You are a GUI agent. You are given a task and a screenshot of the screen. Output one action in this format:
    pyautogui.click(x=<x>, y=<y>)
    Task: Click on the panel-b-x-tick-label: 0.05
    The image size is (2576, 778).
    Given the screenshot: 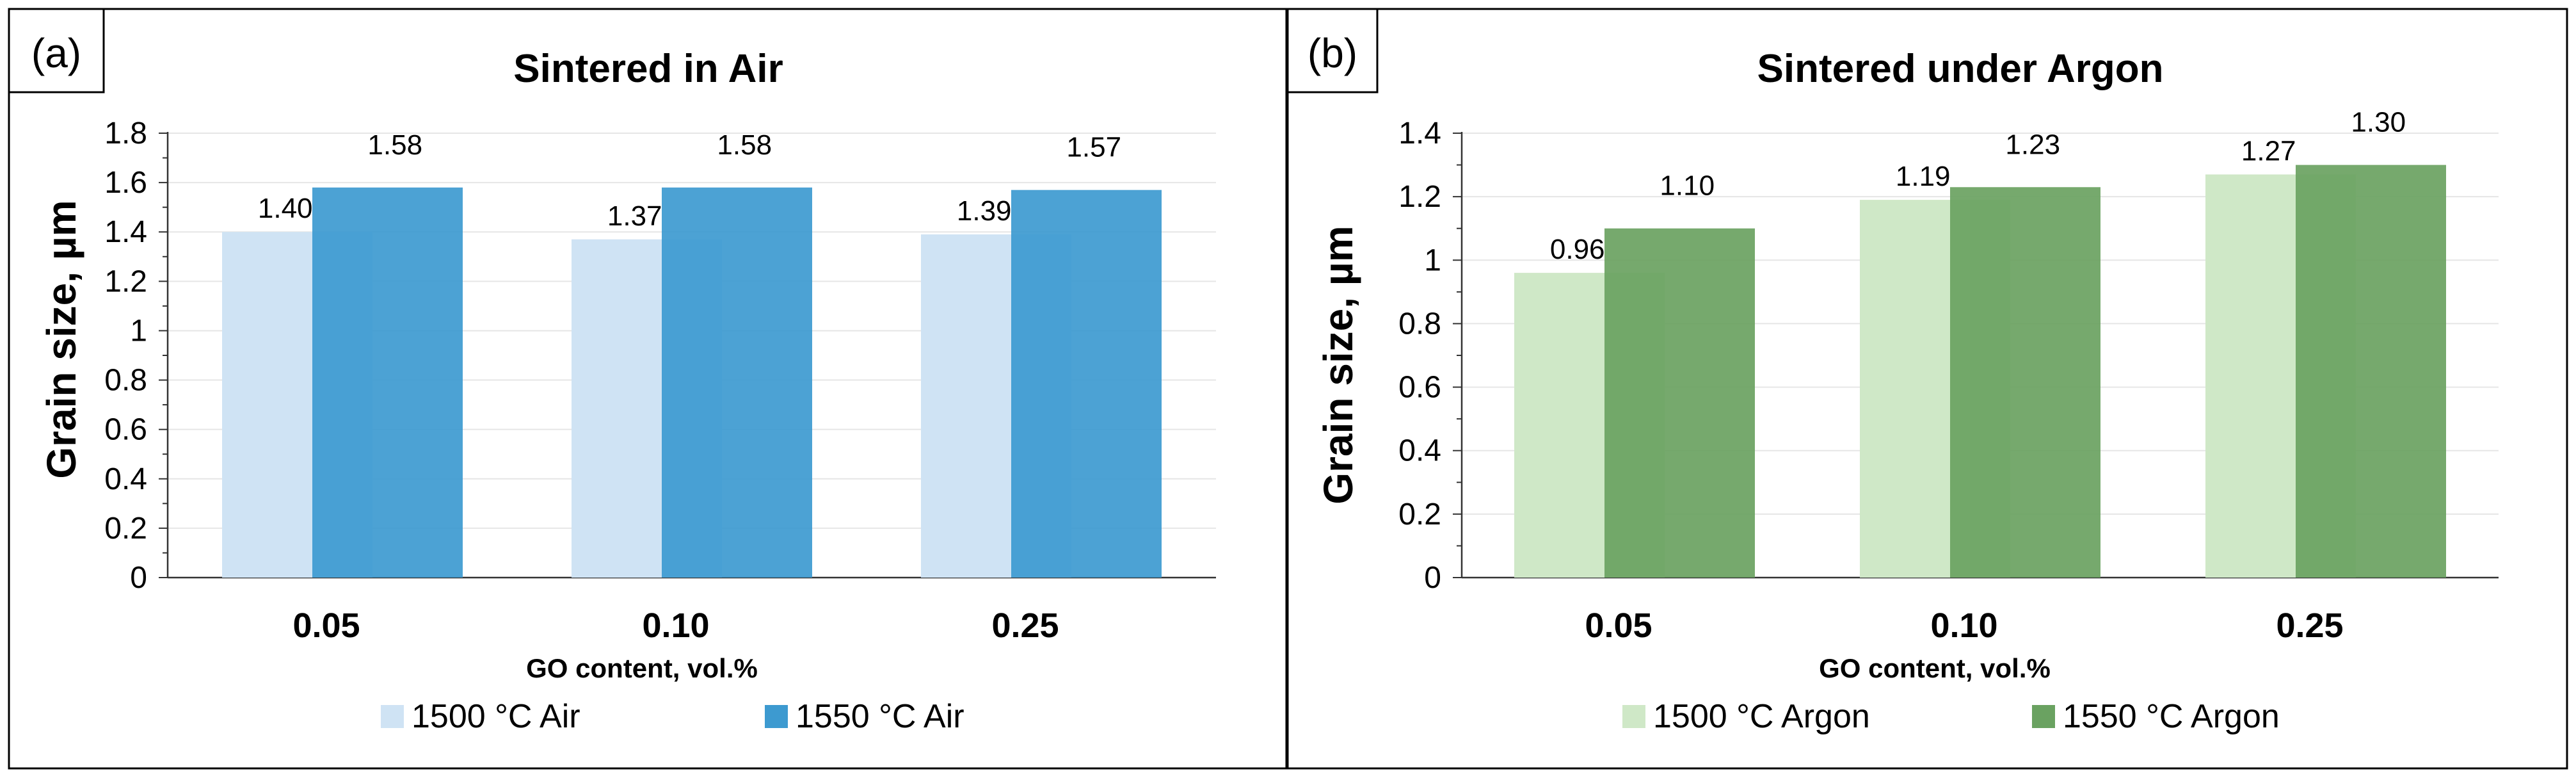 What is the action you would take?
    pyautogui.click(x=1618, y=625)
    